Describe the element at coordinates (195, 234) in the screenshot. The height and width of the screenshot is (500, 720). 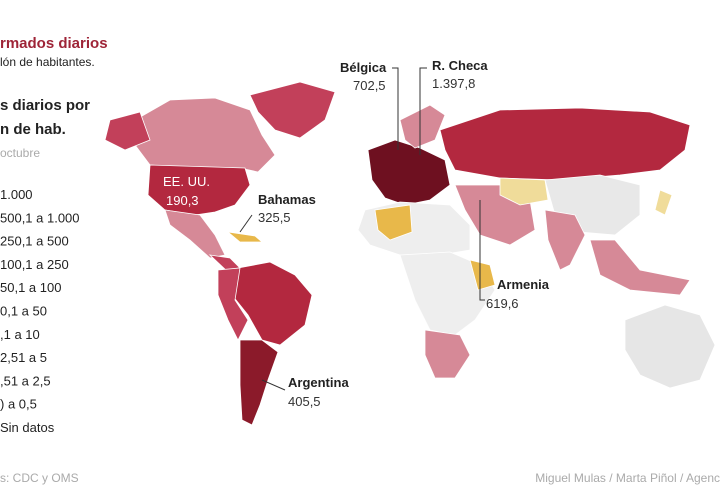
I see `mexico` at that location.